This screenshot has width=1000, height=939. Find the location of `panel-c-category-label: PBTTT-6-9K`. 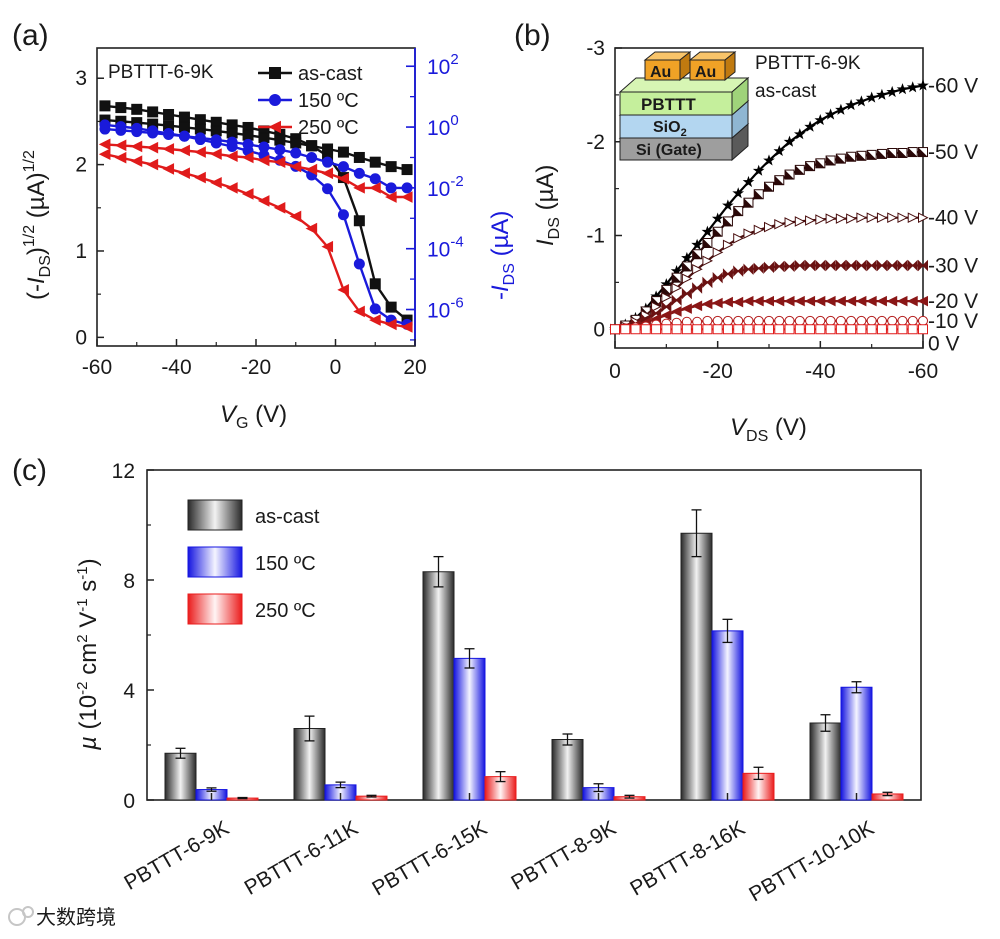

panel-c-category-label: PBTTT-6-9K is located at coordinates (176, 856).